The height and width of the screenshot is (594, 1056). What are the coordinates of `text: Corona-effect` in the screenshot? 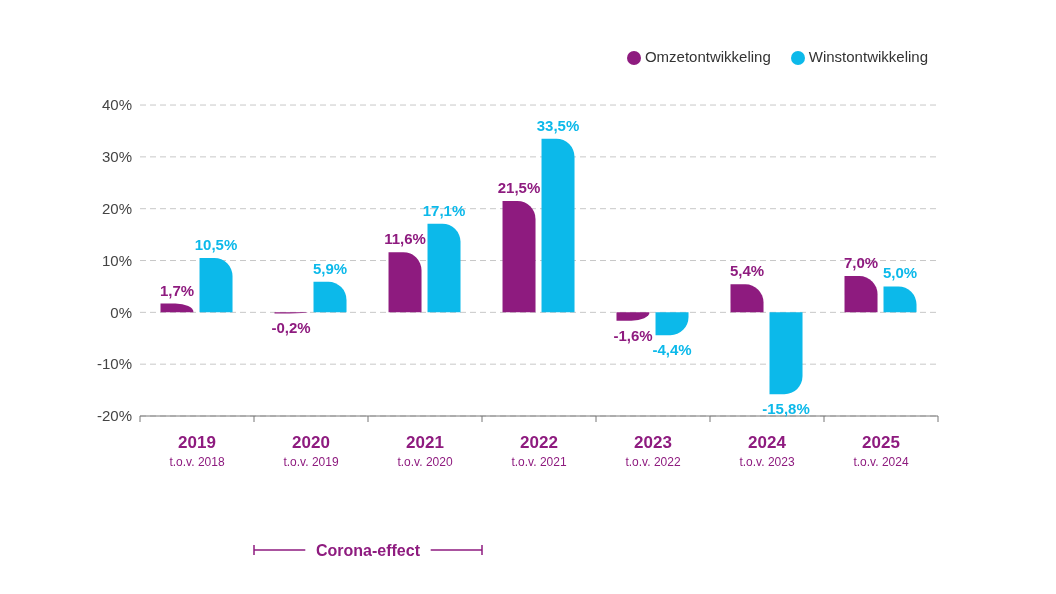 It's located at (368, 550).